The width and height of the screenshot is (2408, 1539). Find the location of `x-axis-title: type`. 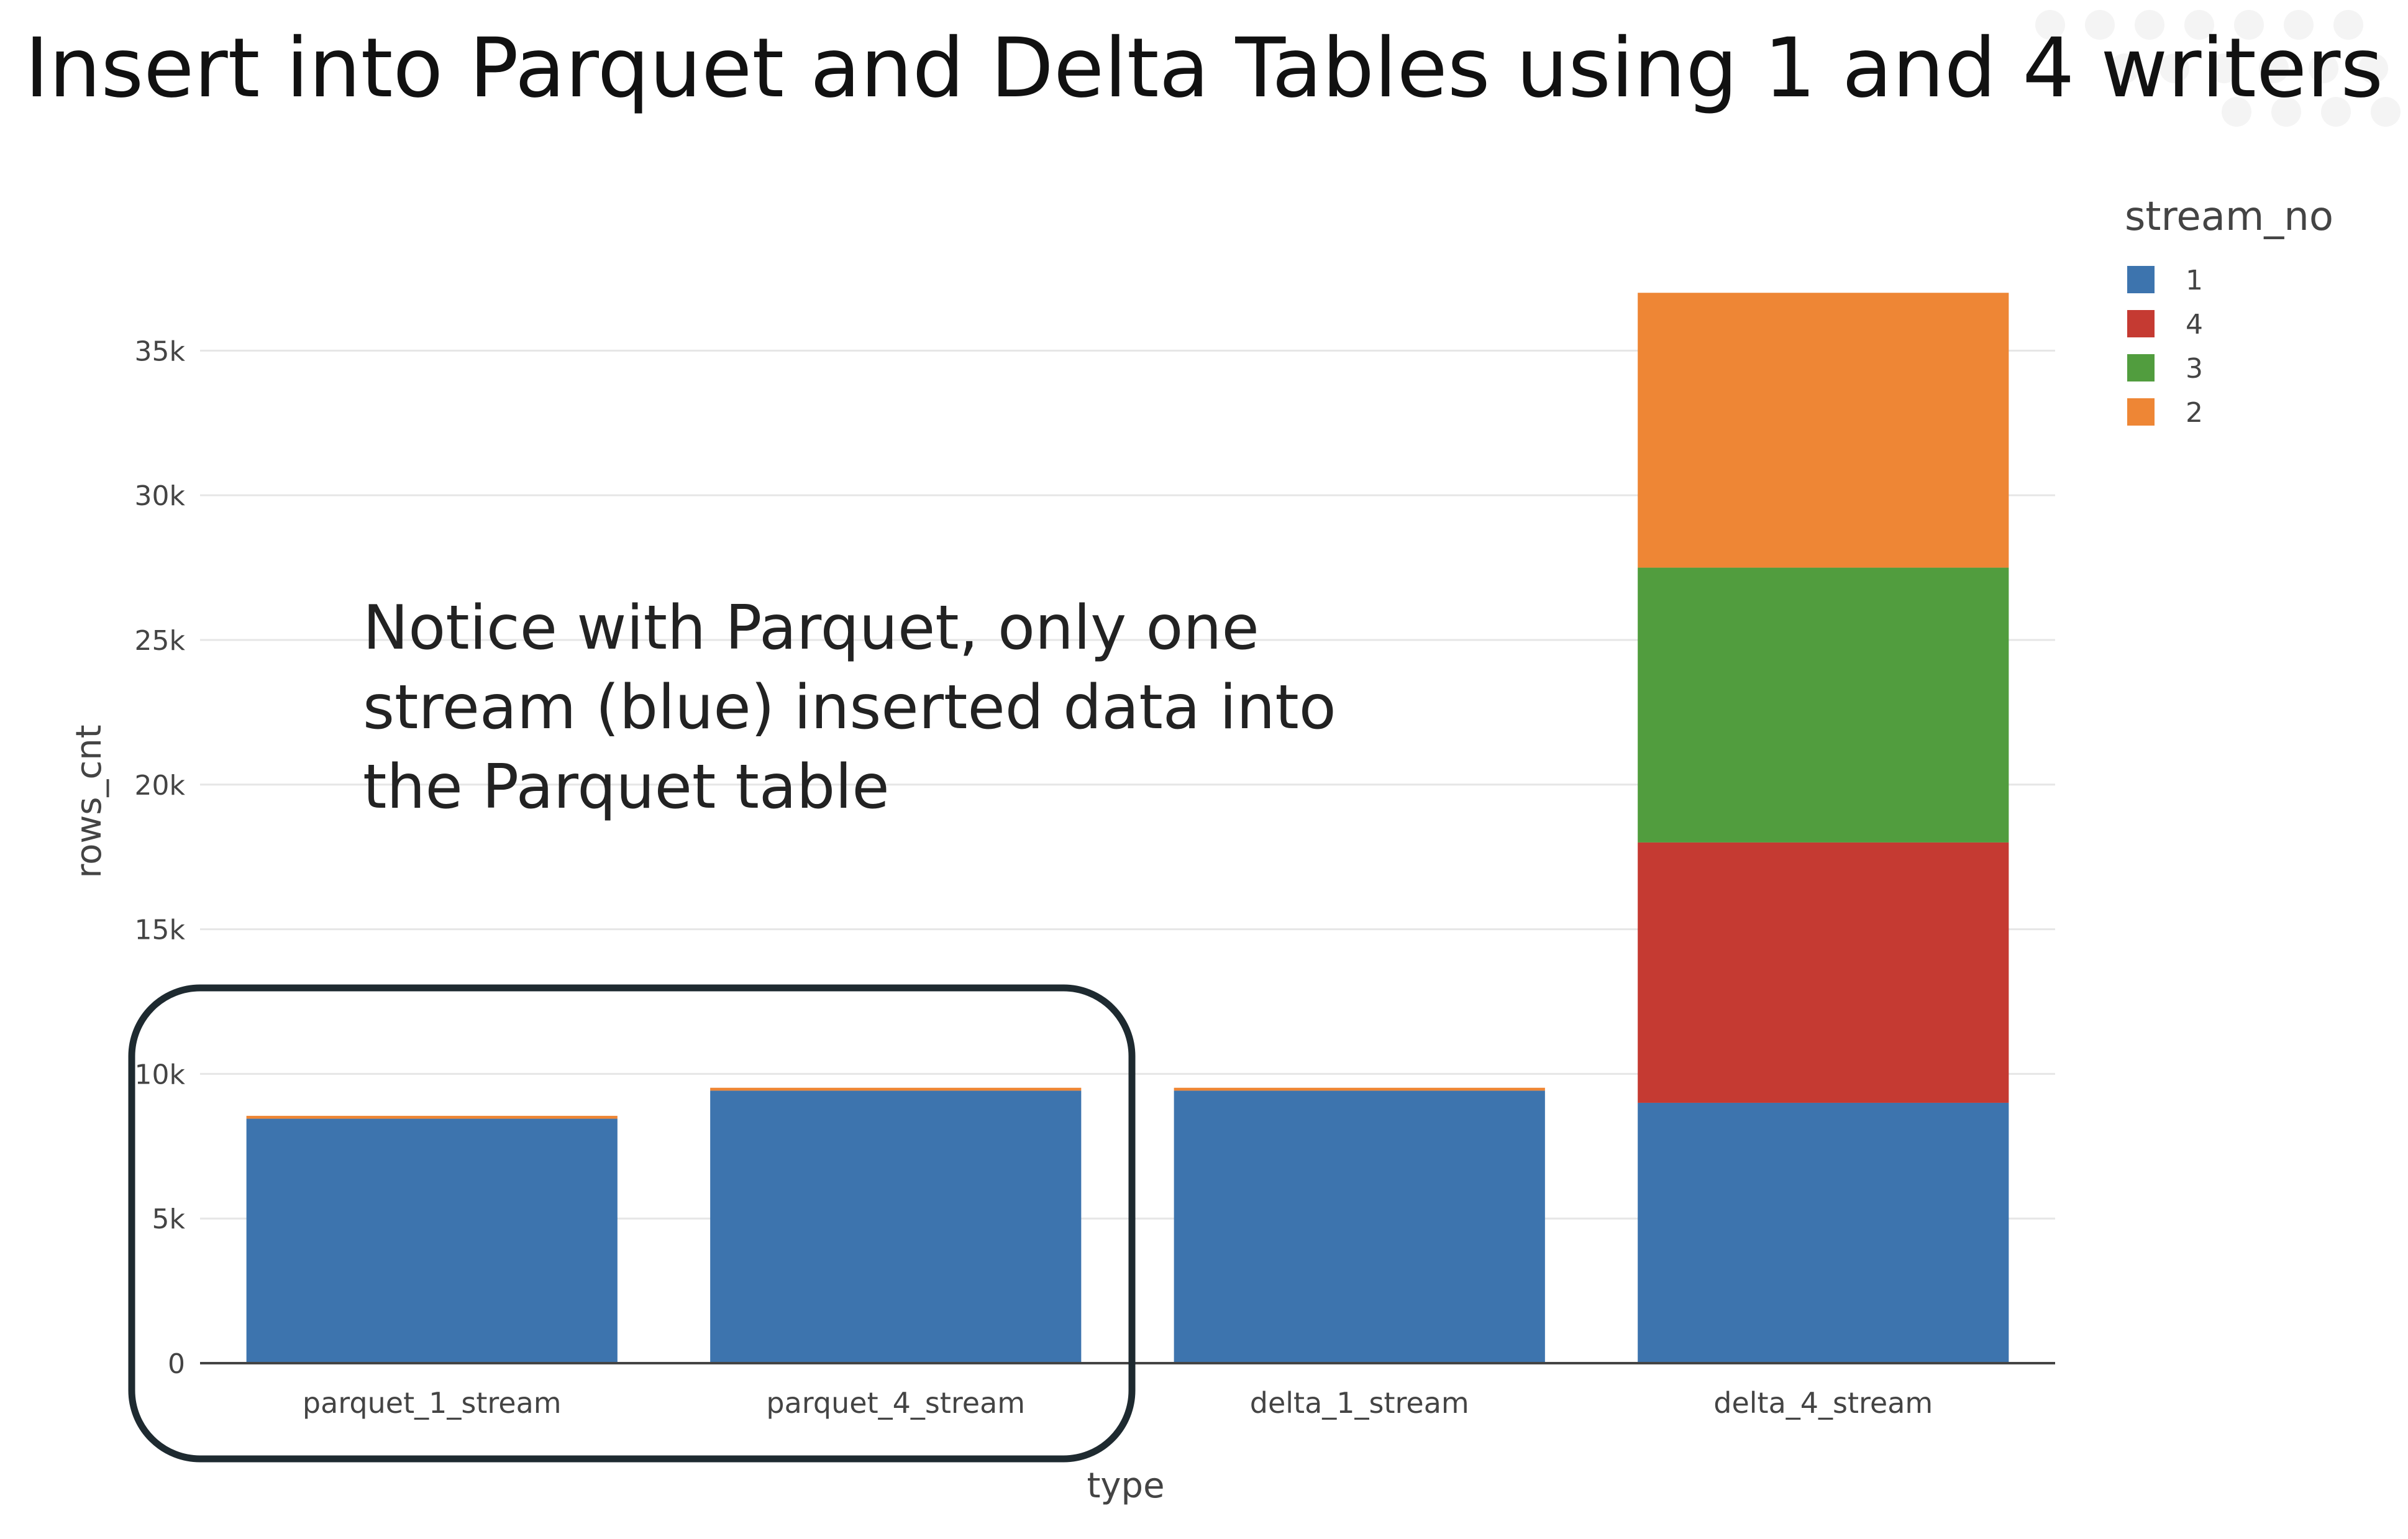

x-axis-title: type is located at coordinates (1125, 1486).